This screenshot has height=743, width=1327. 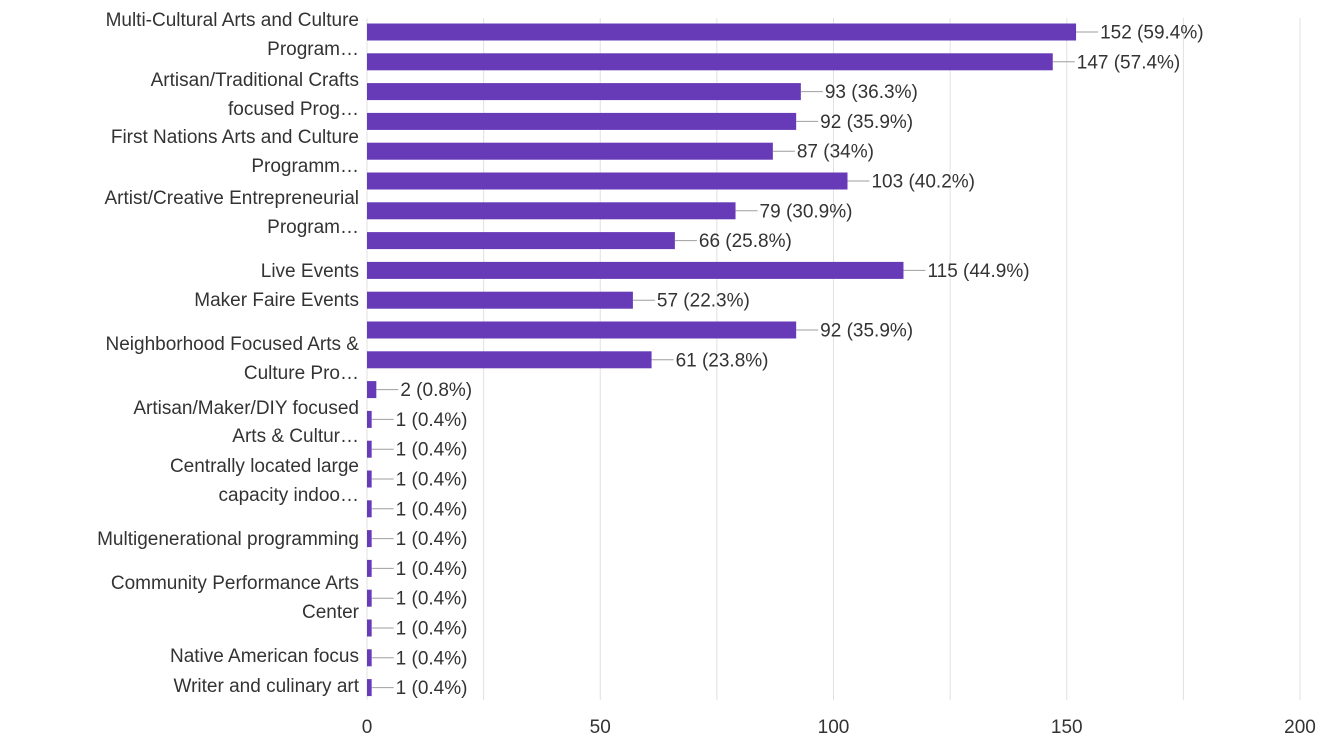 I want to click on category-label: Artisan/Maker/DIY focused, so click(x=246, y=408).